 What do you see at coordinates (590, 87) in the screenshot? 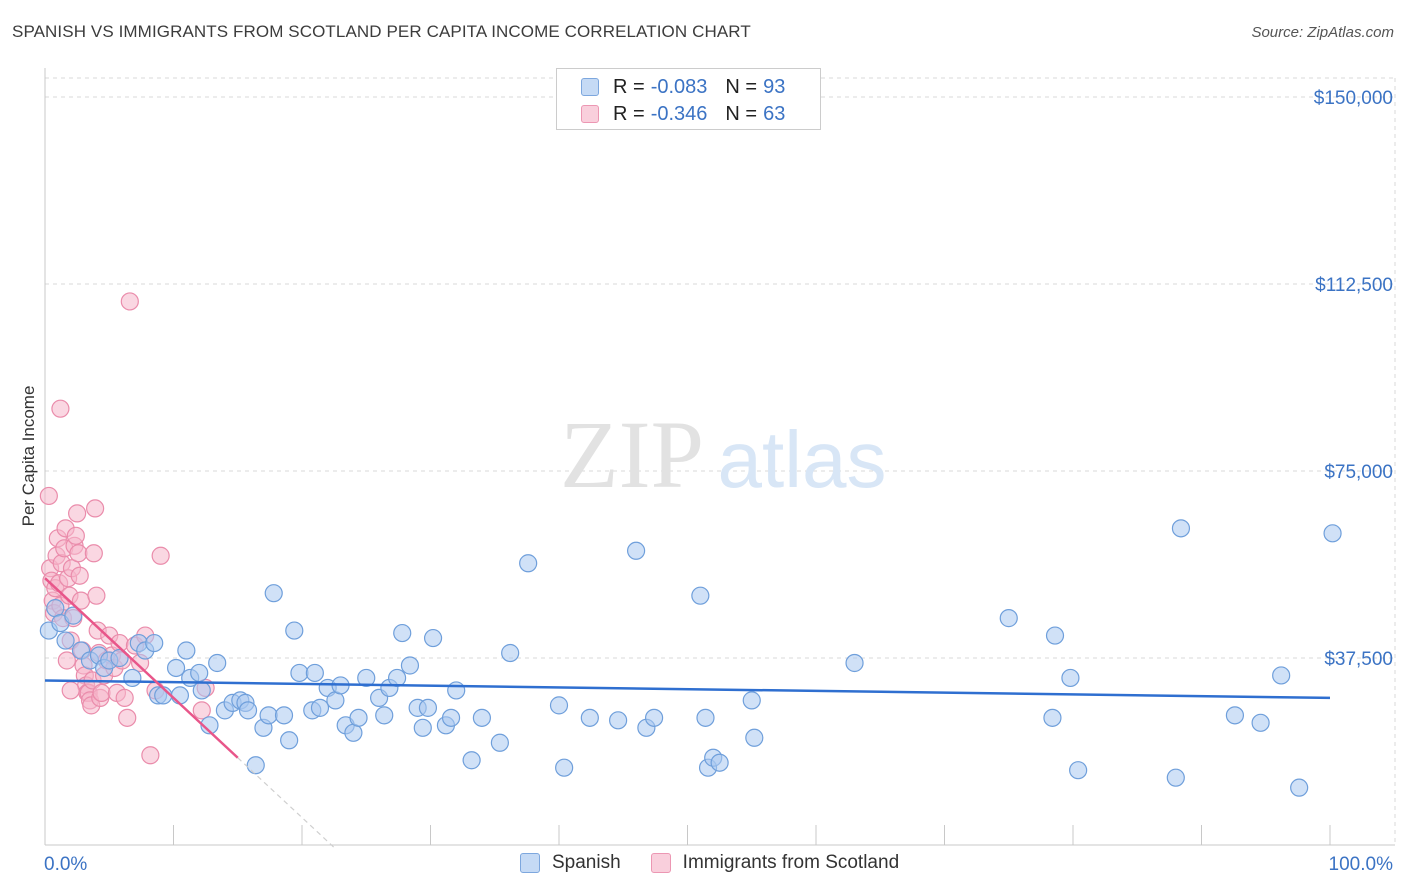
I see `legend-swatch-blue` at bounding box center [590, 87].